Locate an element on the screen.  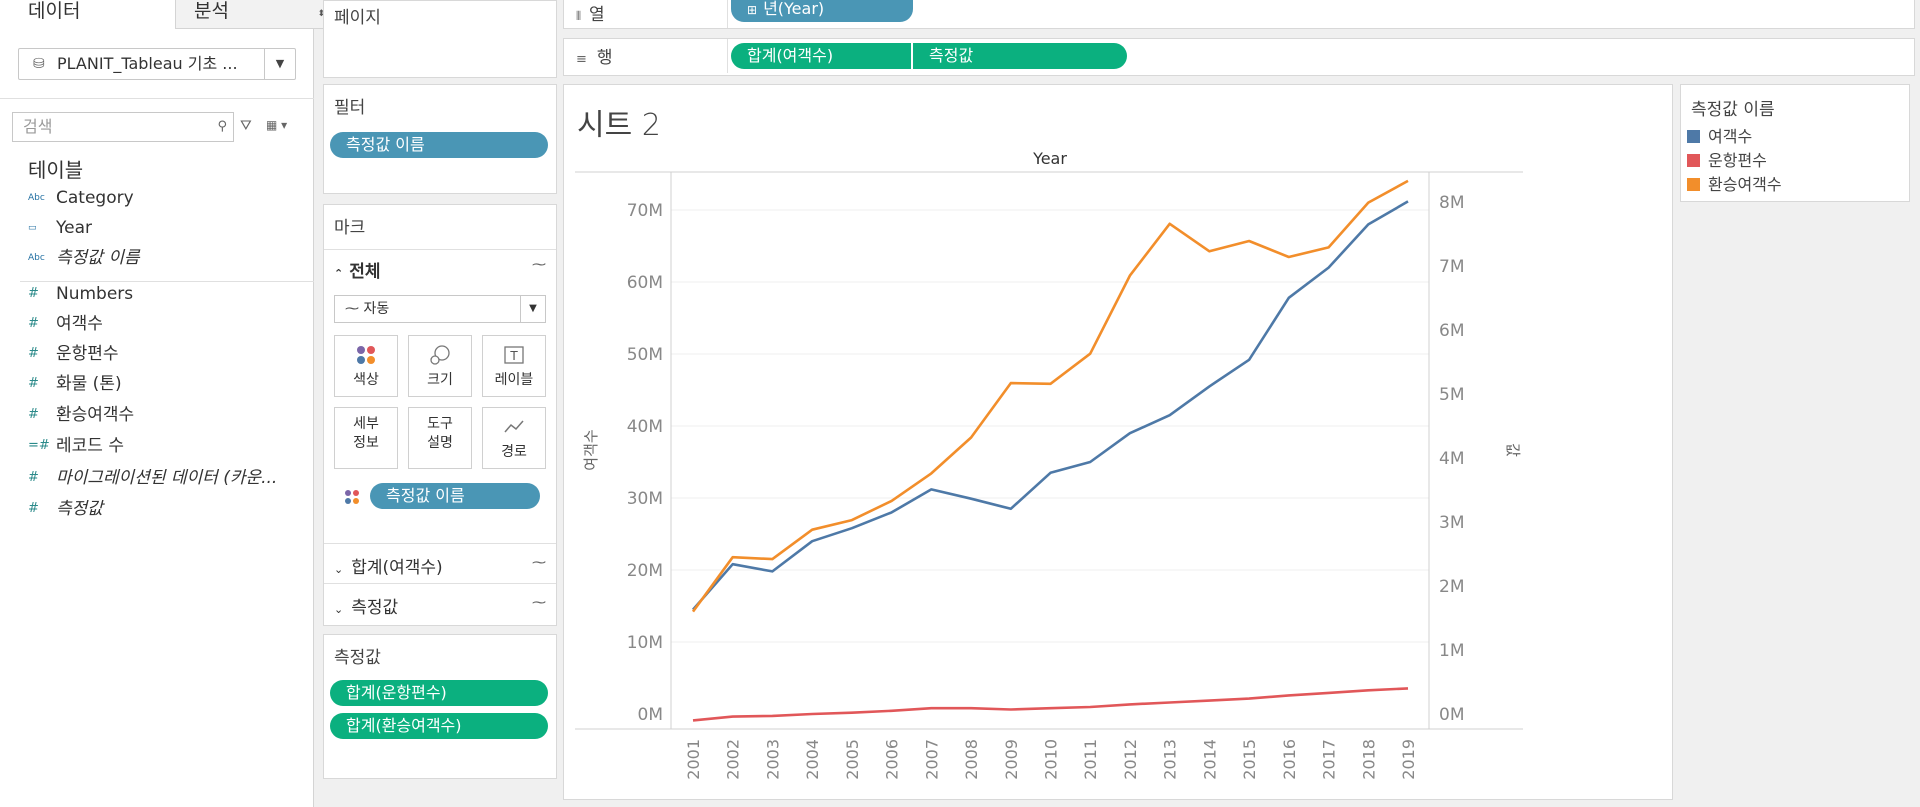
x-tick-label: 2002 is located at coordinates (733, 759).